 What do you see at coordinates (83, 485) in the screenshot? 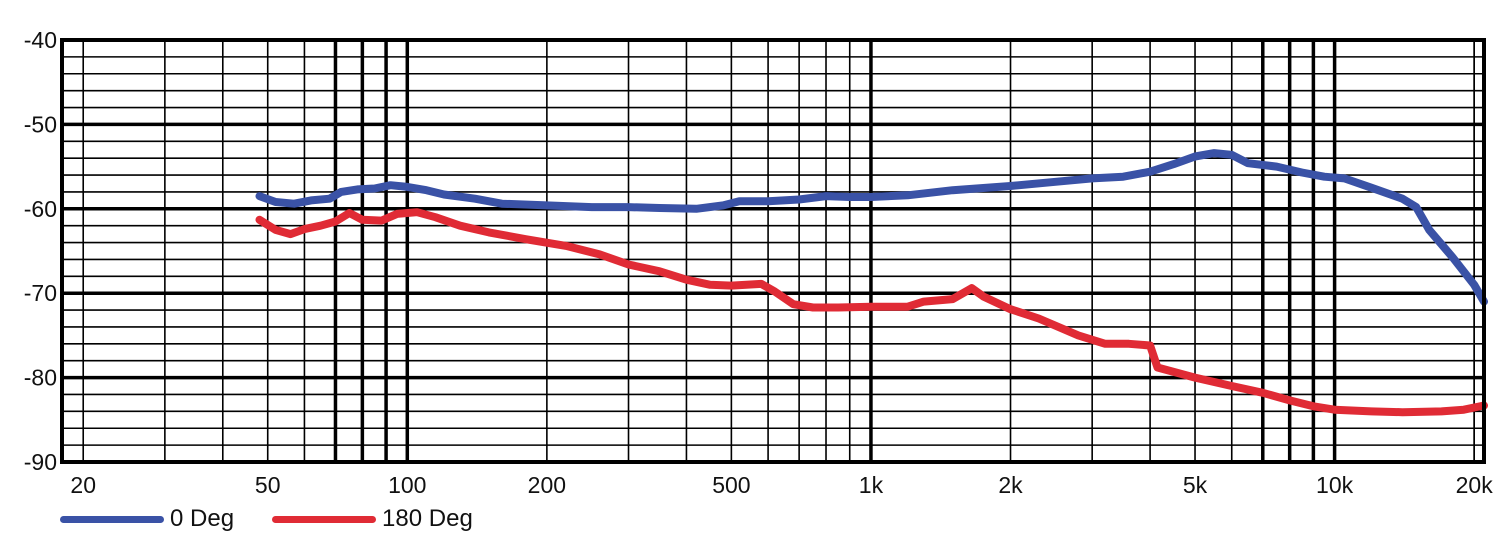
I see `x-tick-label: 20` at bounding box center [83, 485].